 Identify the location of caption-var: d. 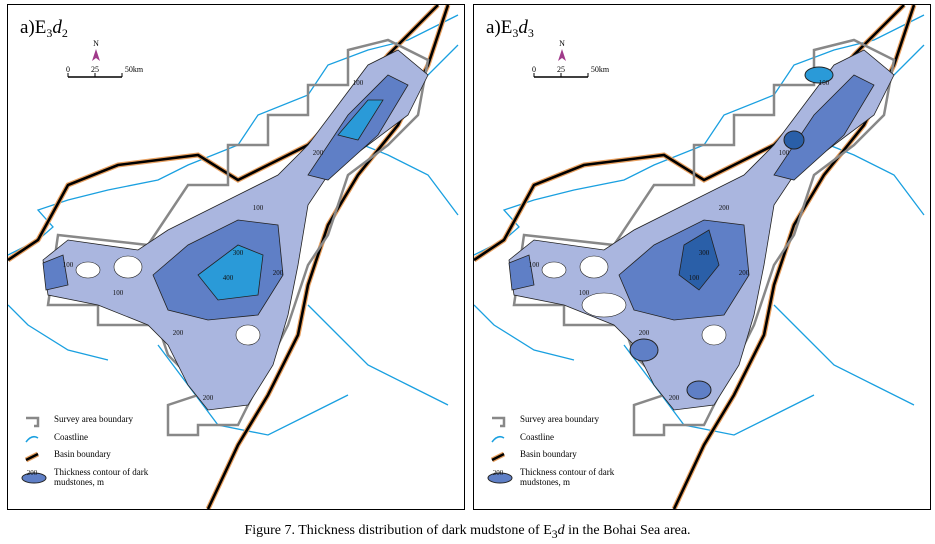
(561, 530).